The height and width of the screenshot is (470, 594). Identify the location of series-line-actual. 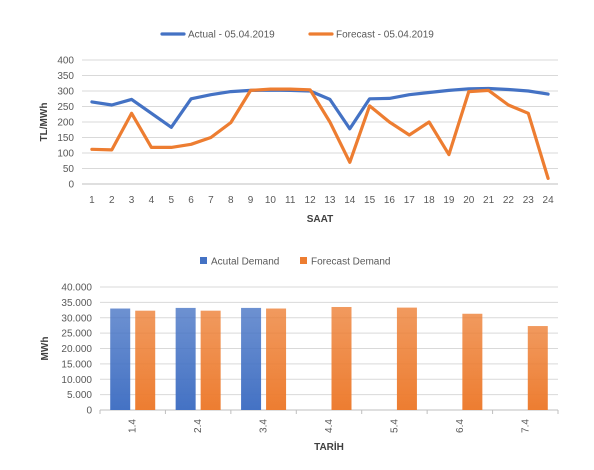
(320, 108).